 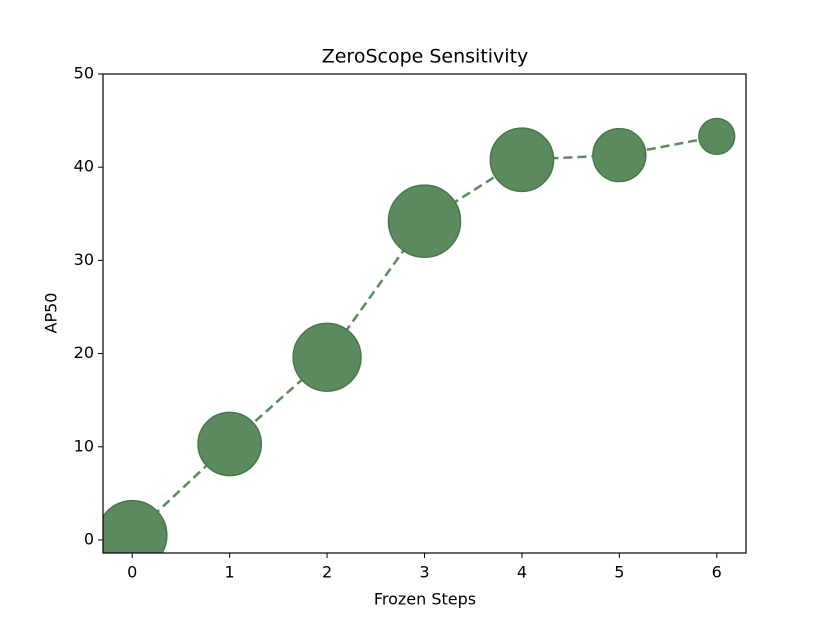 What do you see at coordinates (425, 57) in the screenshot?
I see `chart-title: ZeroScope Sensitivity` at bounding box center [425, 57].